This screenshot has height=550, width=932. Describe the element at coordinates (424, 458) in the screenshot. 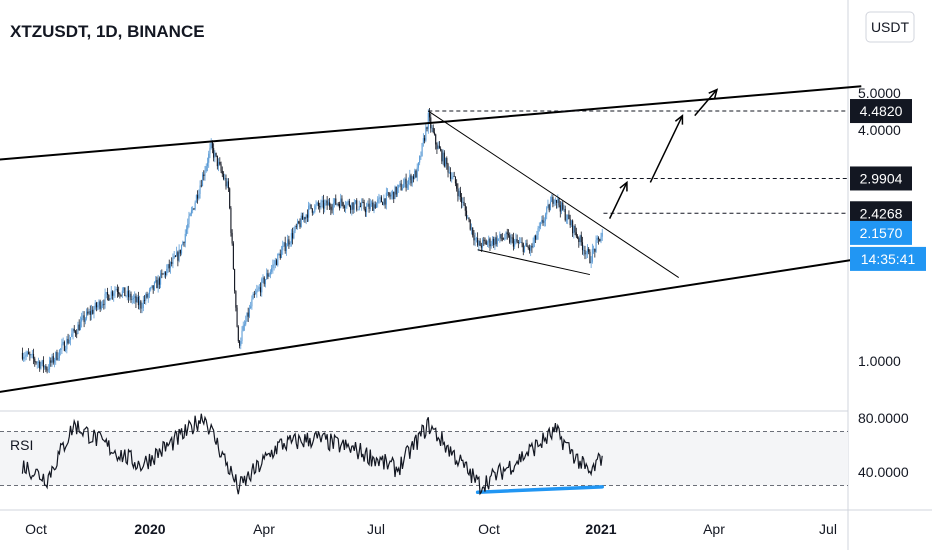

I see `rsi-band-background` at that location.